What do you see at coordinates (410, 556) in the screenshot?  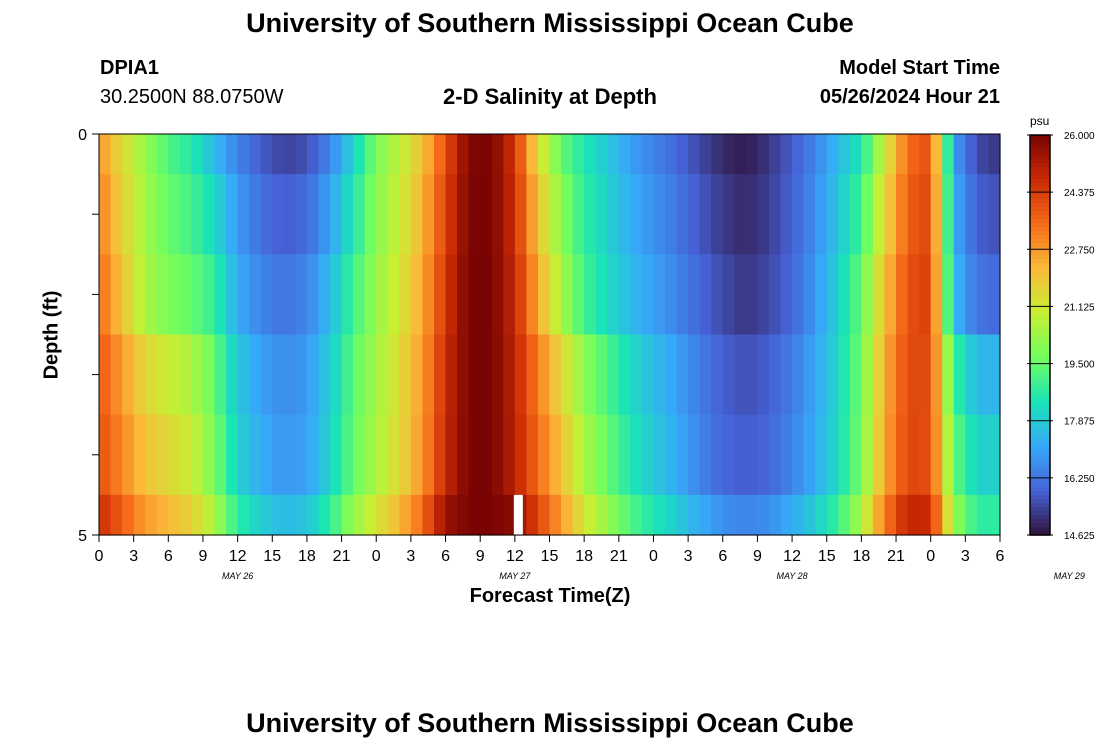 I see `x-tick-label: 3` at bounding box center [410, 556].